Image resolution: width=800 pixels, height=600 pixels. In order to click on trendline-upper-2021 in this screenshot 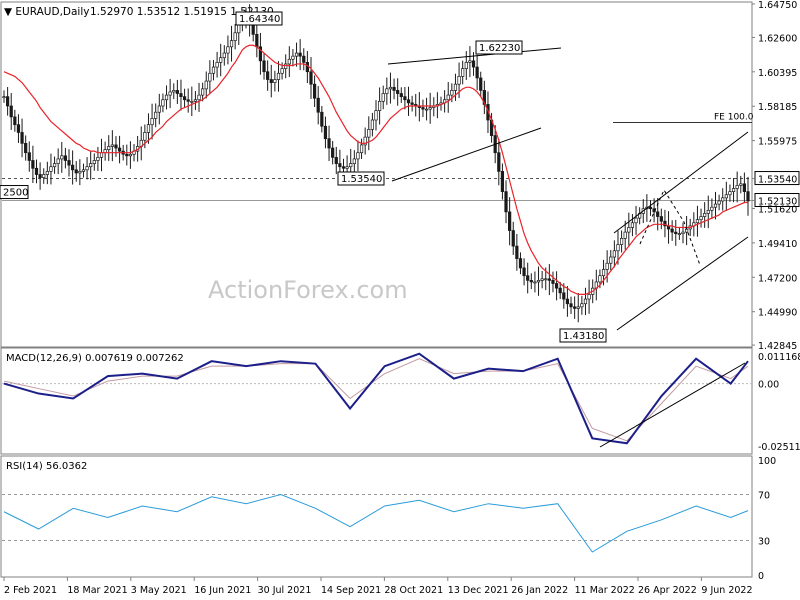, I will do `click(474, 56)`.